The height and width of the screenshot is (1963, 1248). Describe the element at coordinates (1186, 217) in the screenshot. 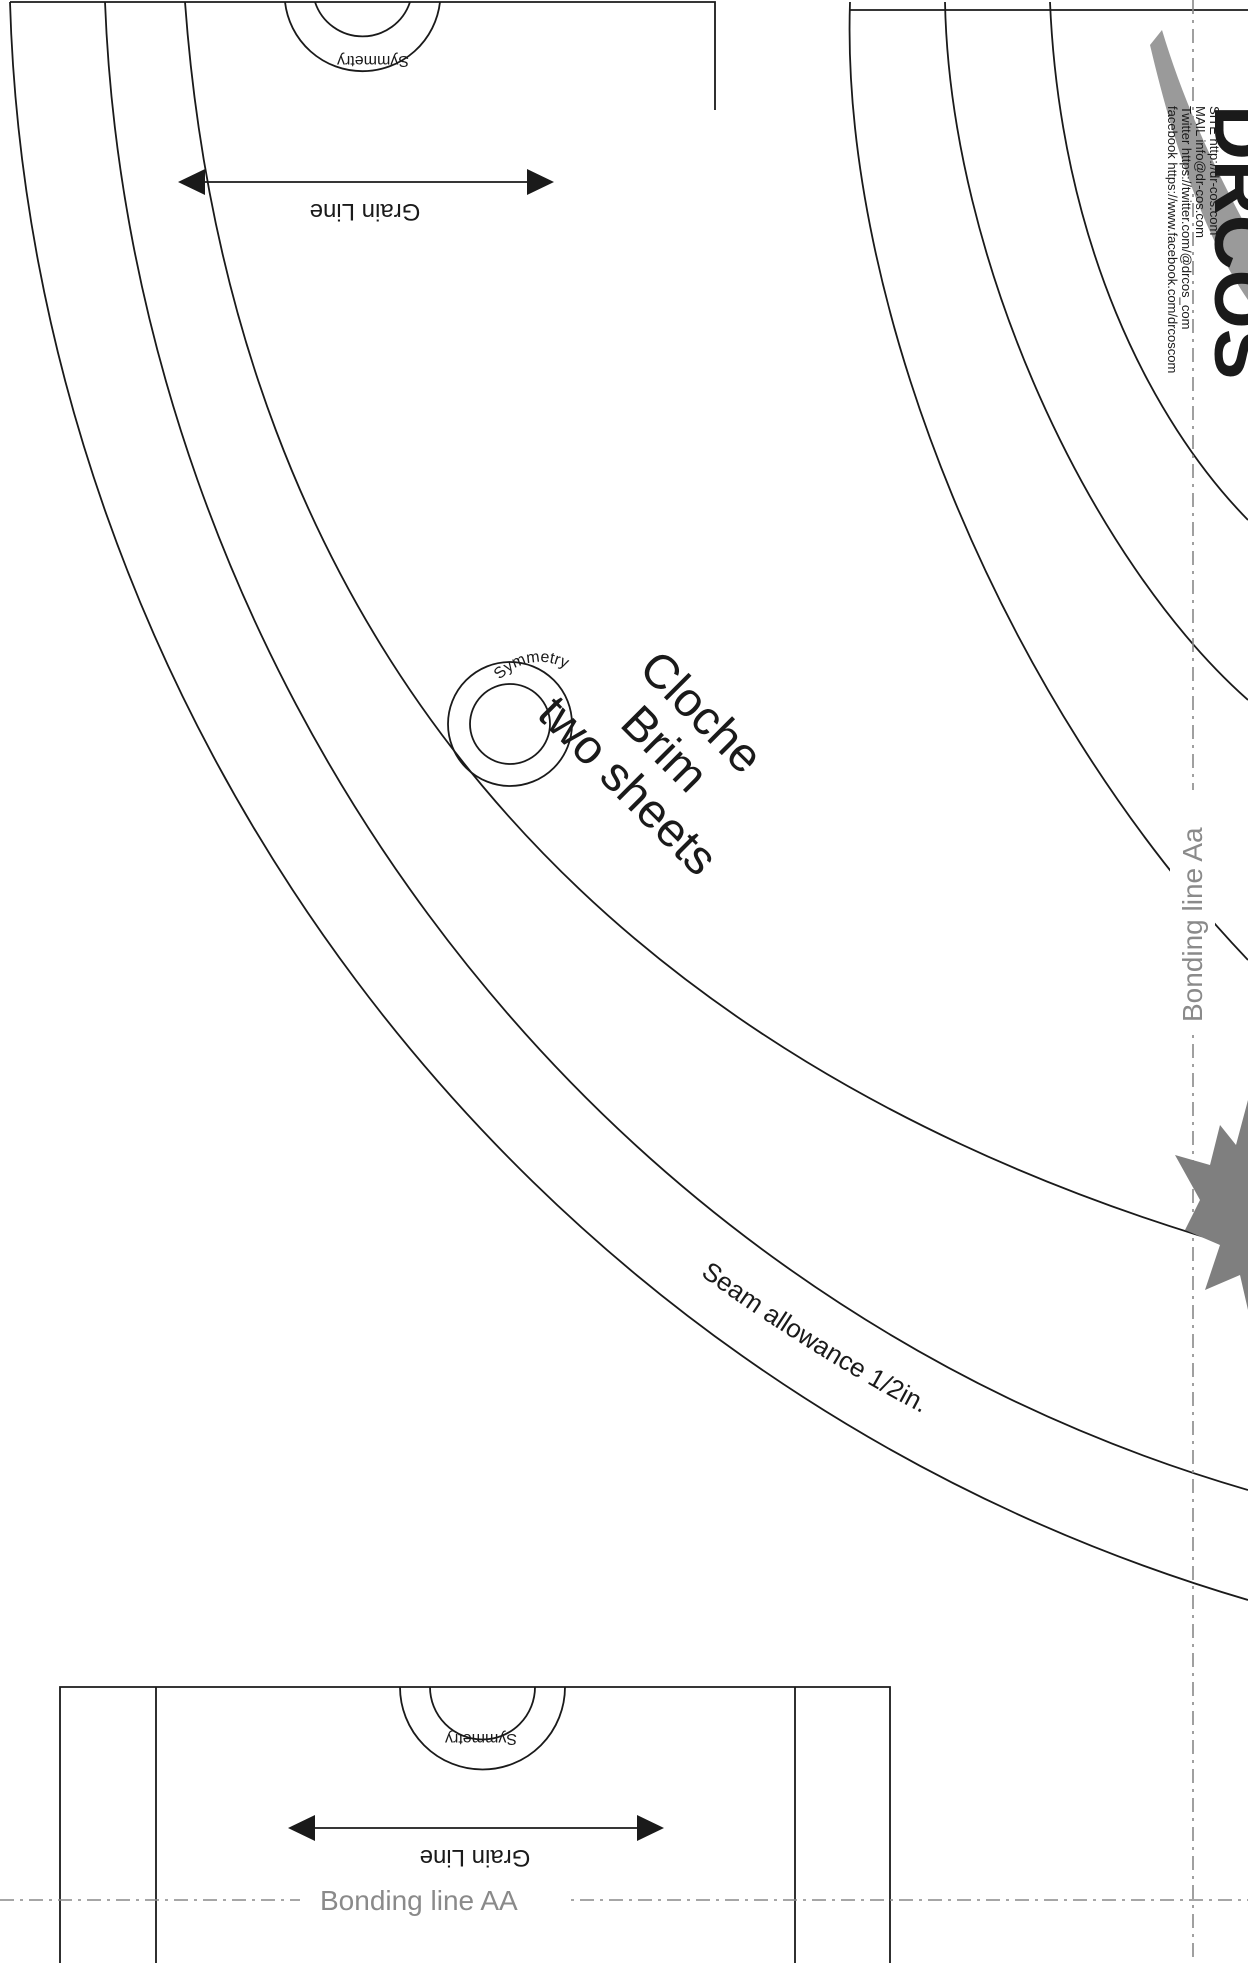

I see `brand-twitter: Twitter https://twitter.com/@drcos_com` at that location.